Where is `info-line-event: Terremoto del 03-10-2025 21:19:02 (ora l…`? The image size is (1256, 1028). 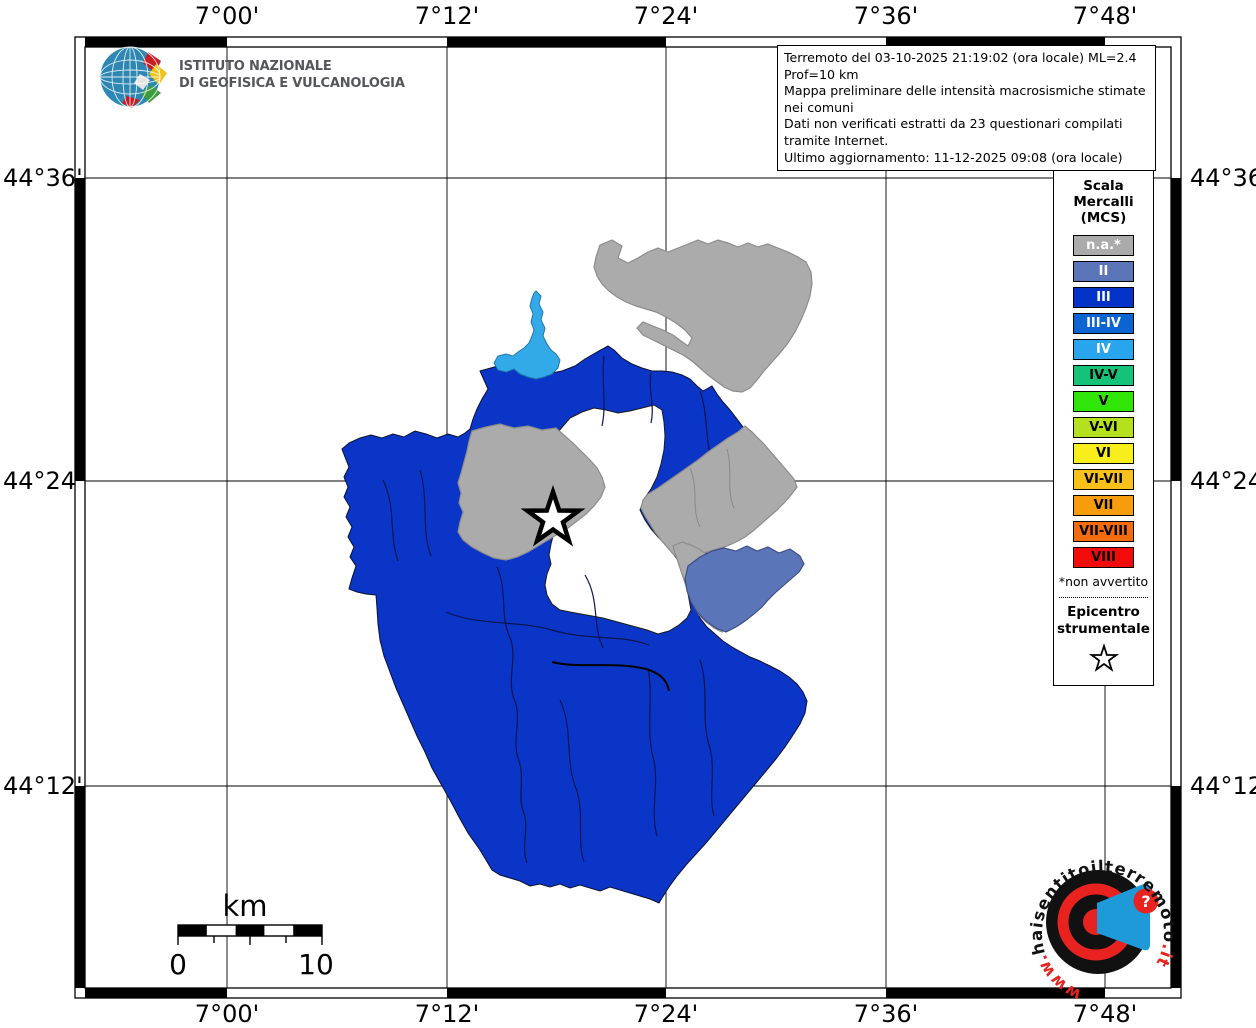 info-line-event: Terremoto del 03-10-2025 21:19:02 (ora l… is located at coordinates (960, 66).